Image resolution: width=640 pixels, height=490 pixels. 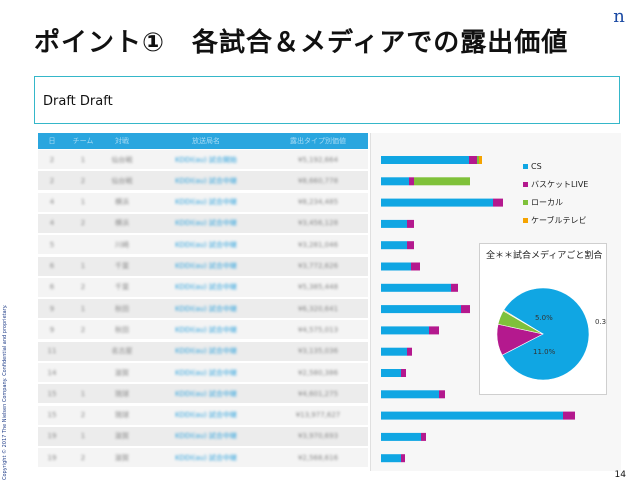 I want to click on draft-textbox: Draft Draft, so click(x=327, y=100).